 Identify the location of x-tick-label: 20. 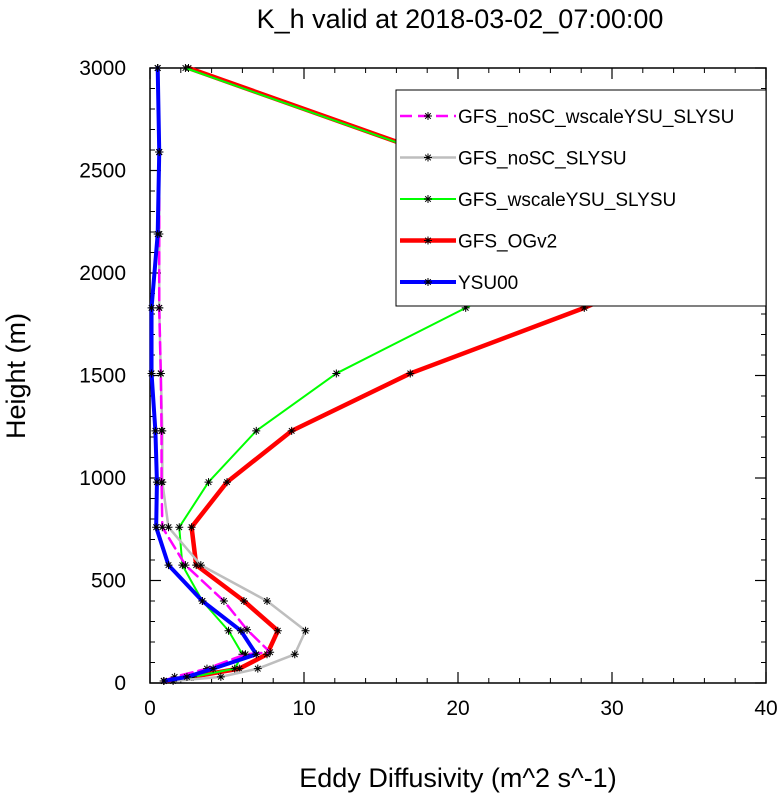
(457, 708).